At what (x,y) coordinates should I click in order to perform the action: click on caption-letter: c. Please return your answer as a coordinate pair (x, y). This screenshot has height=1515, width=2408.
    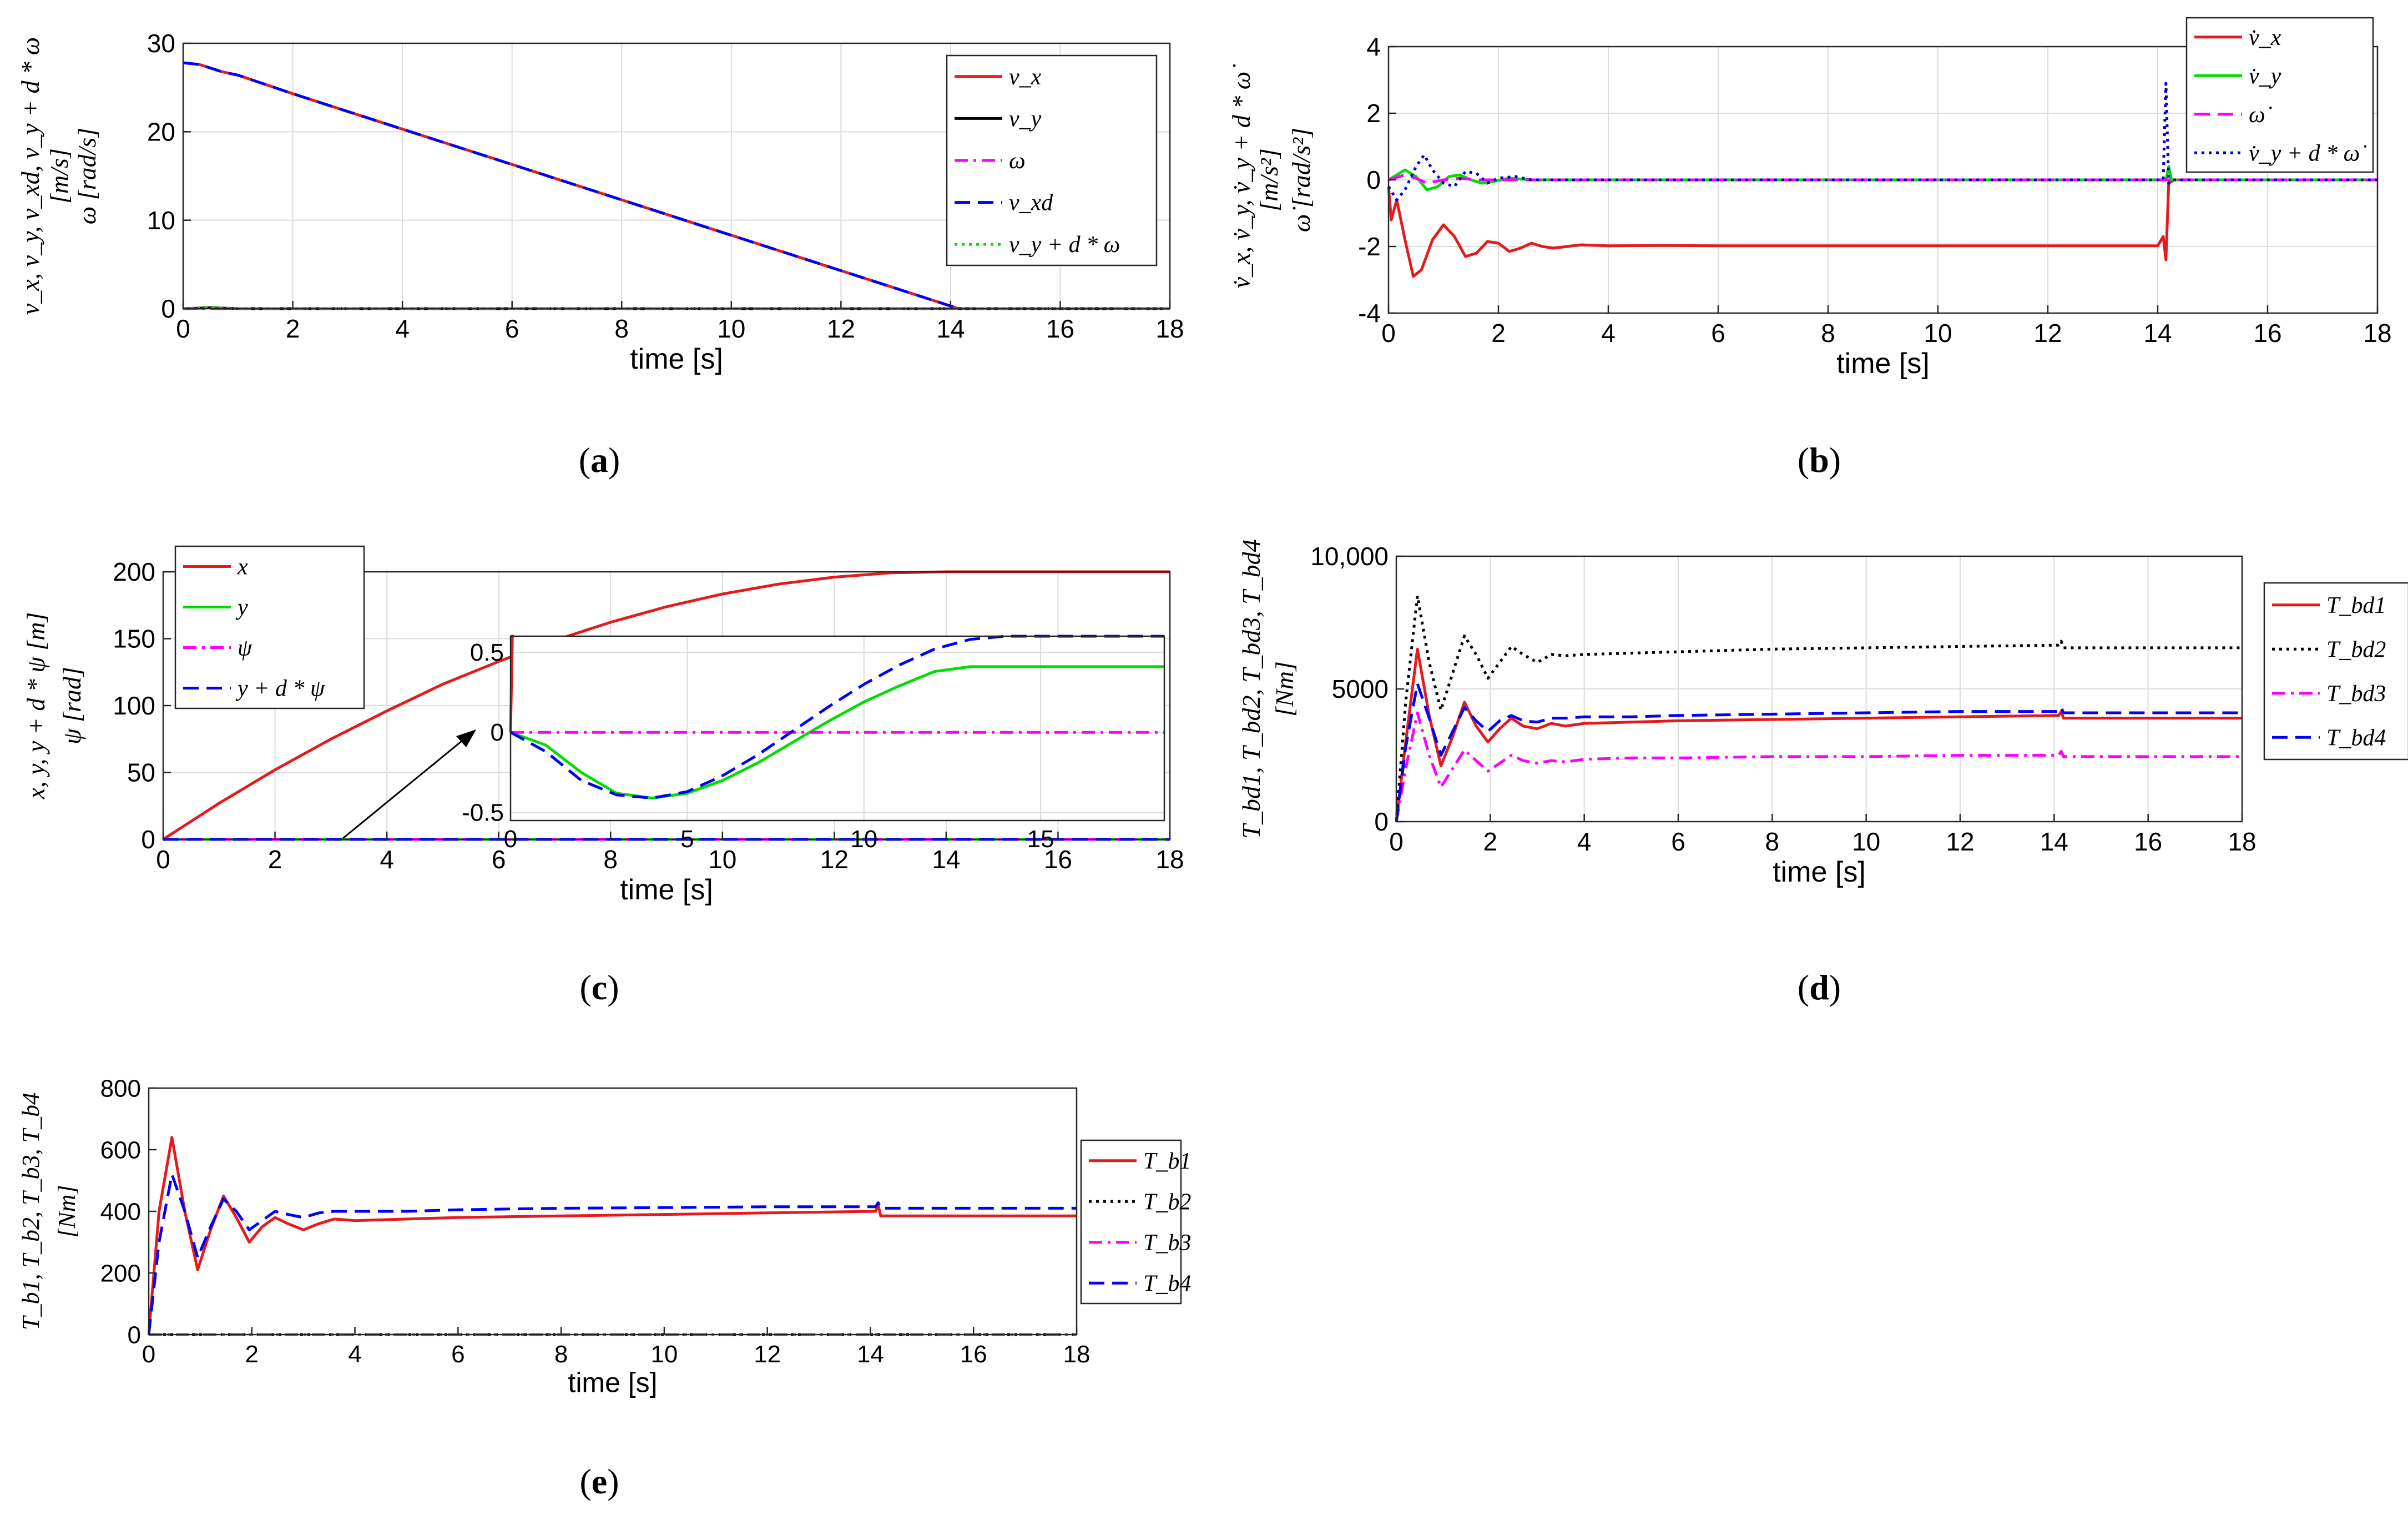
    Looking at the image, I should click on (599, 987).